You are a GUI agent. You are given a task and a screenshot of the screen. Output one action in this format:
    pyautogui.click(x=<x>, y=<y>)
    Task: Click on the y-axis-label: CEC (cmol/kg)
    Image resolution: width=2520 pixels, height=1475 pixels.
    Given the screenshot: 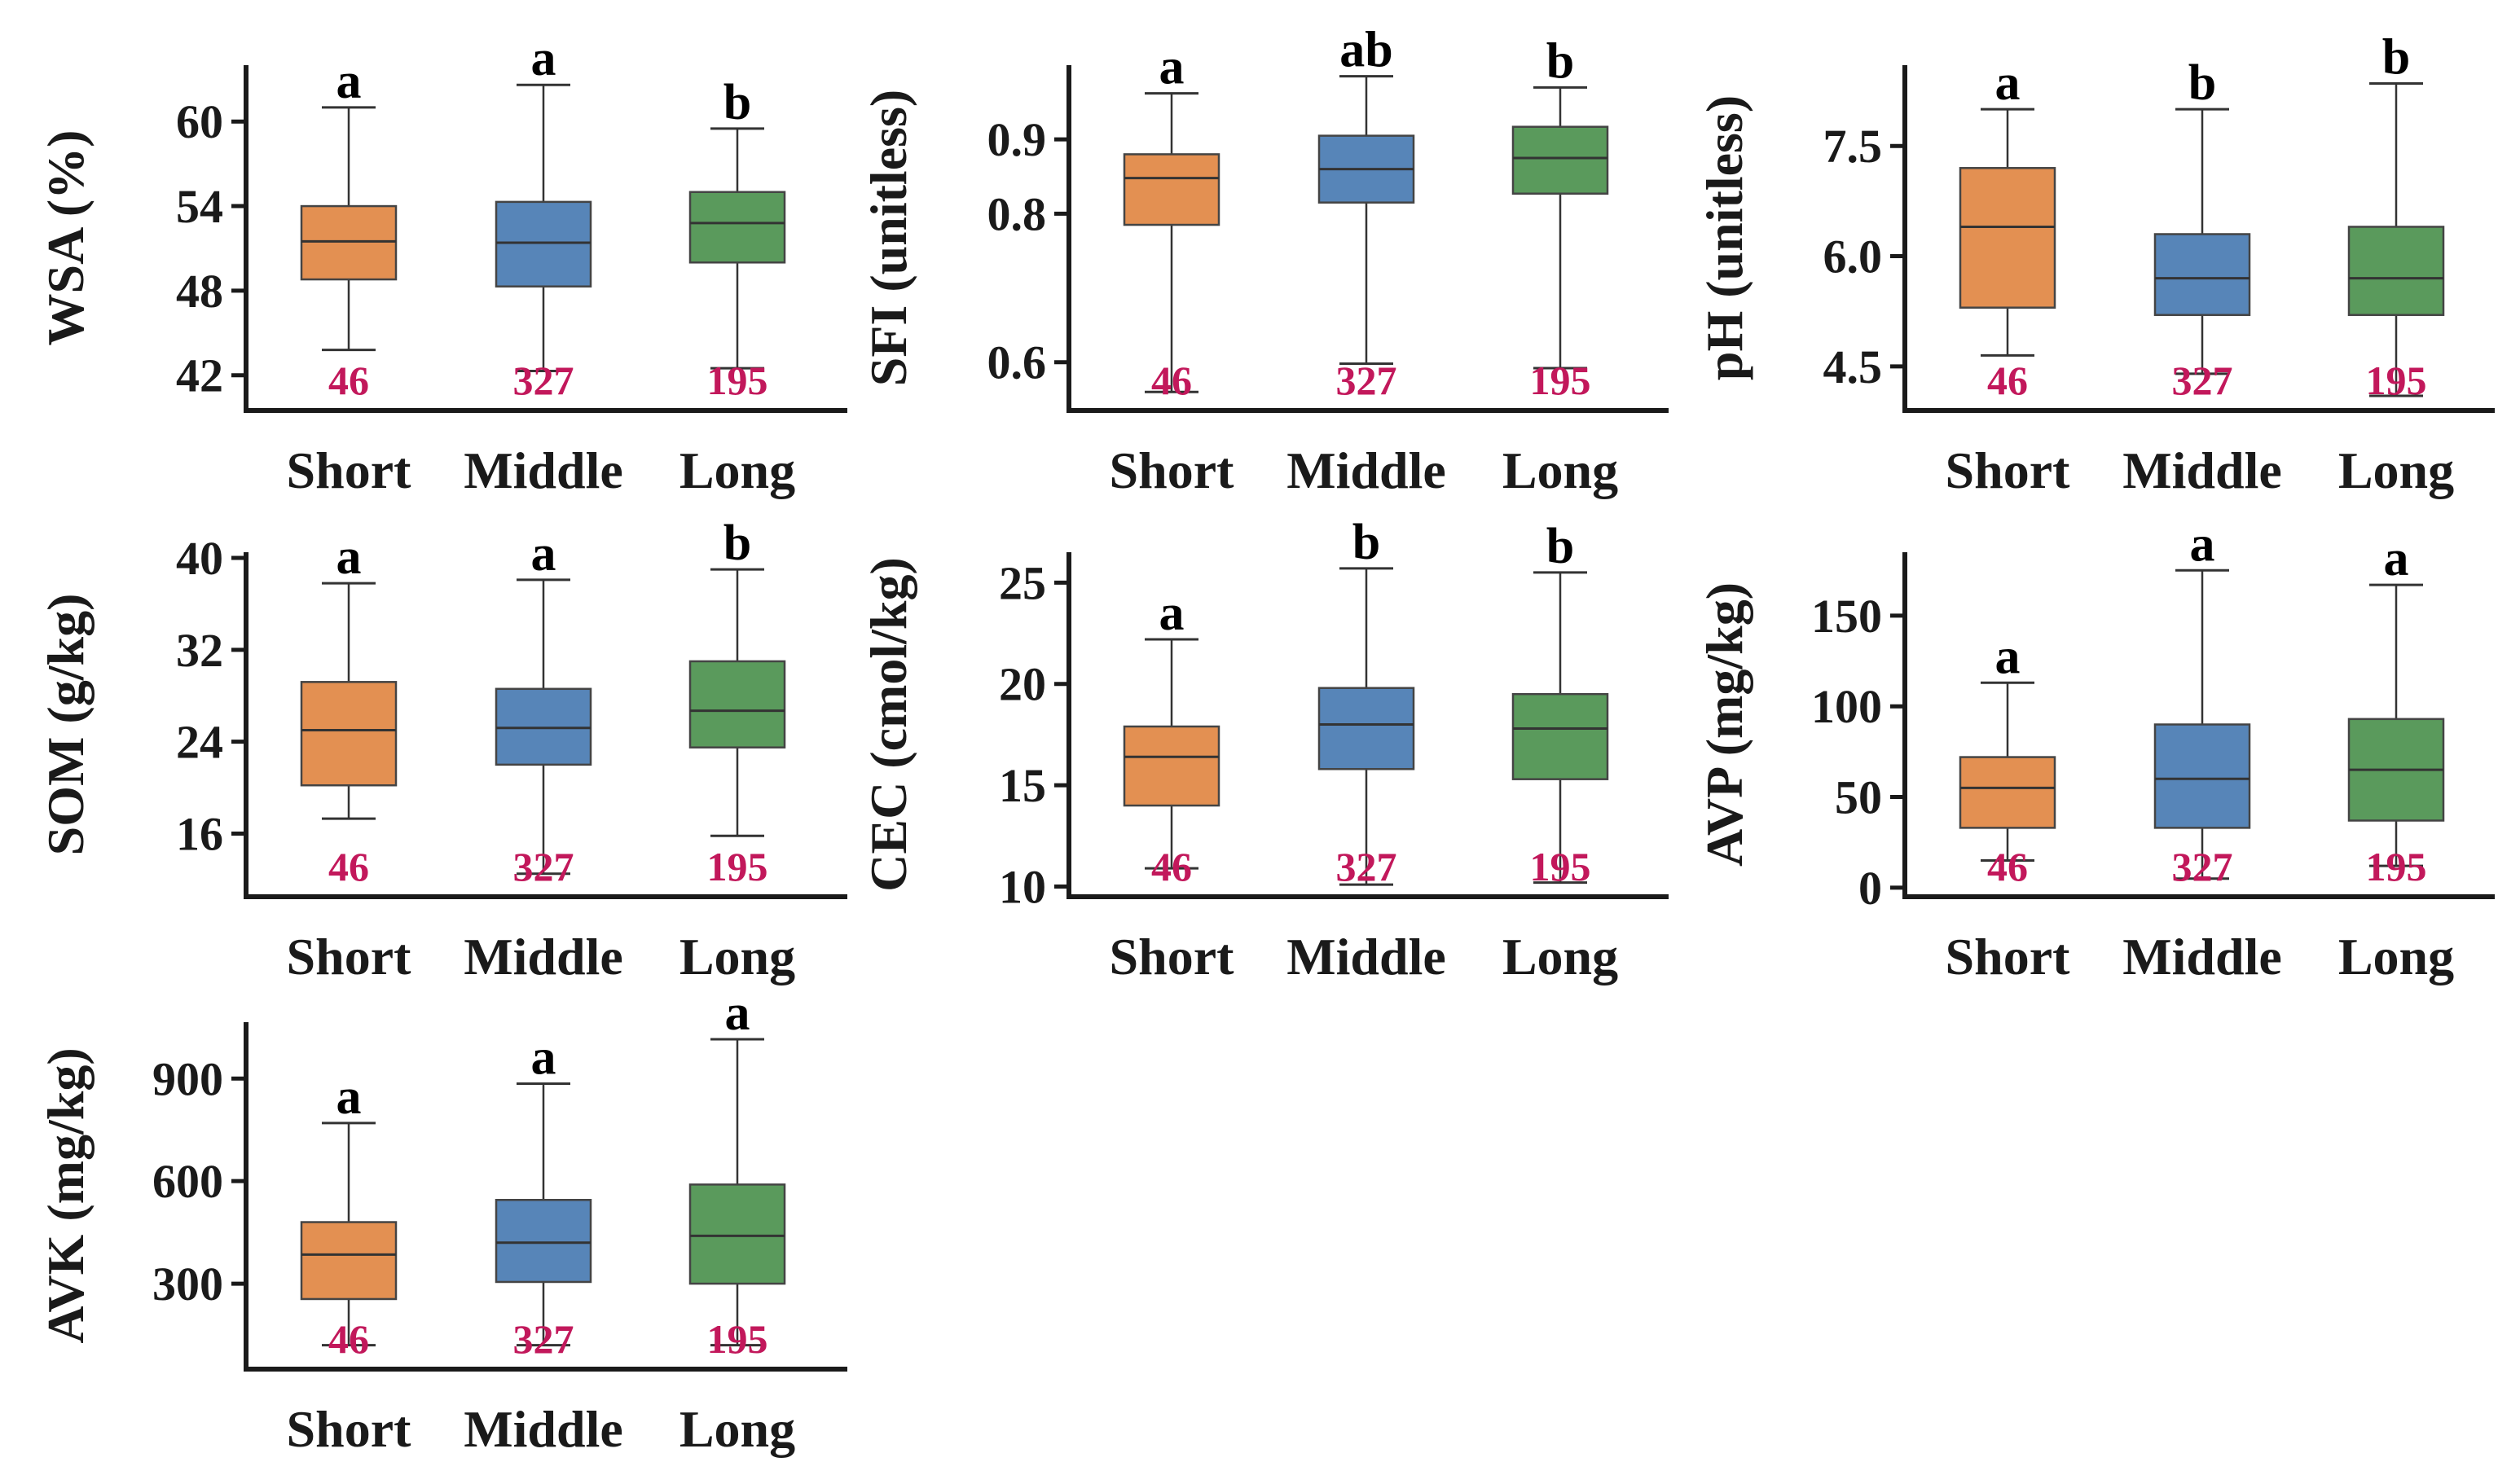 What is the action you would take?
    pyautogui.click(x=888, y=724)
    